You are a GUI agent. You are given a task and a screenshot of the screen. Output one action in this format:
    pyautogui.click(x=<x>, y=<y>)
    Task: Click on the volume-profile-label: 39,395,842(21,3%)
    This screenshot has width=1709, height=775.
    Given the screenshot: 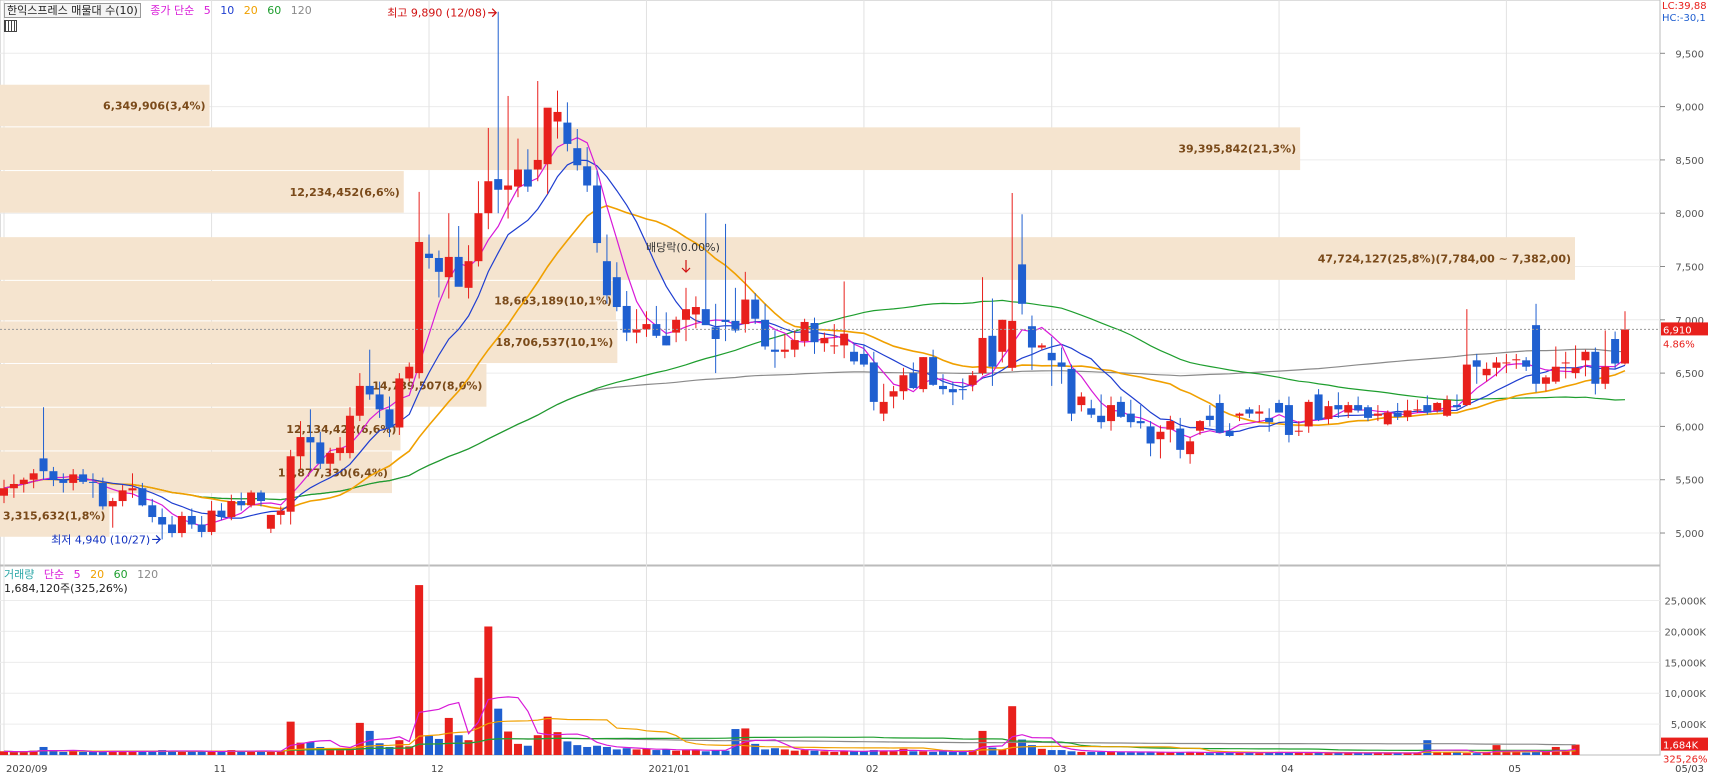 What is the action you would take?
    pyautogui.click(x=1237, y=149)
    